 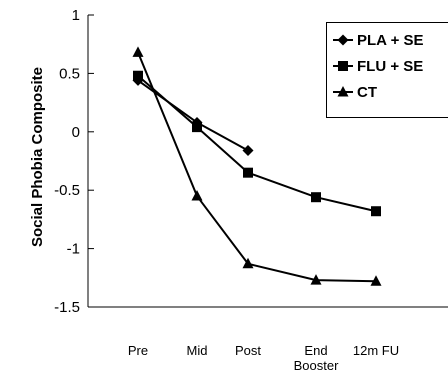 What do you see at coordinates (248, 350) in the screenshot?
I see `x-tick-label: Post` at bounding box center [248, 350].